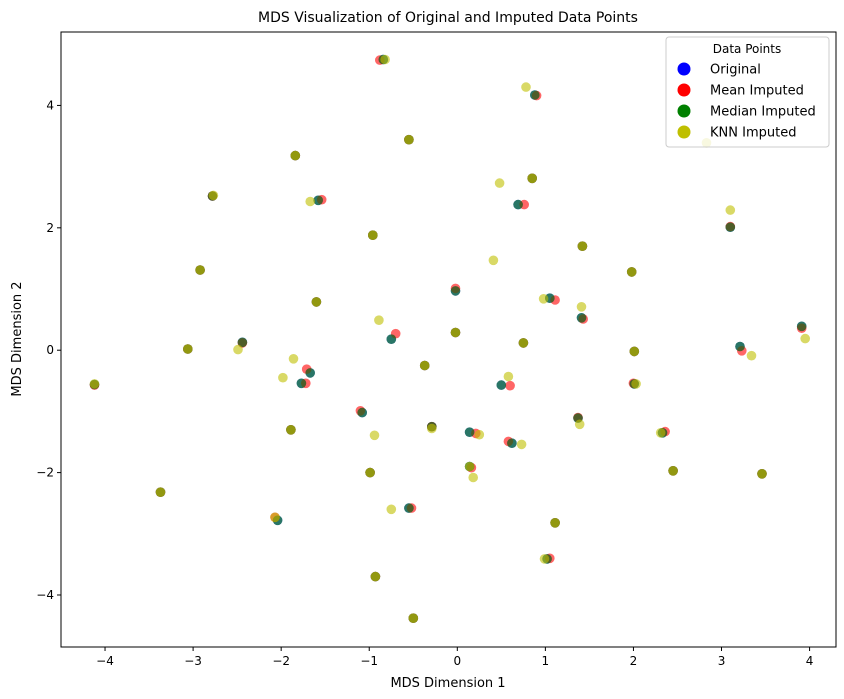 The height and width of the screenshot is (699, 844). Describe the element at coordinates (447, 683) in the screenshot. I see `x-axis-label: MDS Dimension 1` at that location.